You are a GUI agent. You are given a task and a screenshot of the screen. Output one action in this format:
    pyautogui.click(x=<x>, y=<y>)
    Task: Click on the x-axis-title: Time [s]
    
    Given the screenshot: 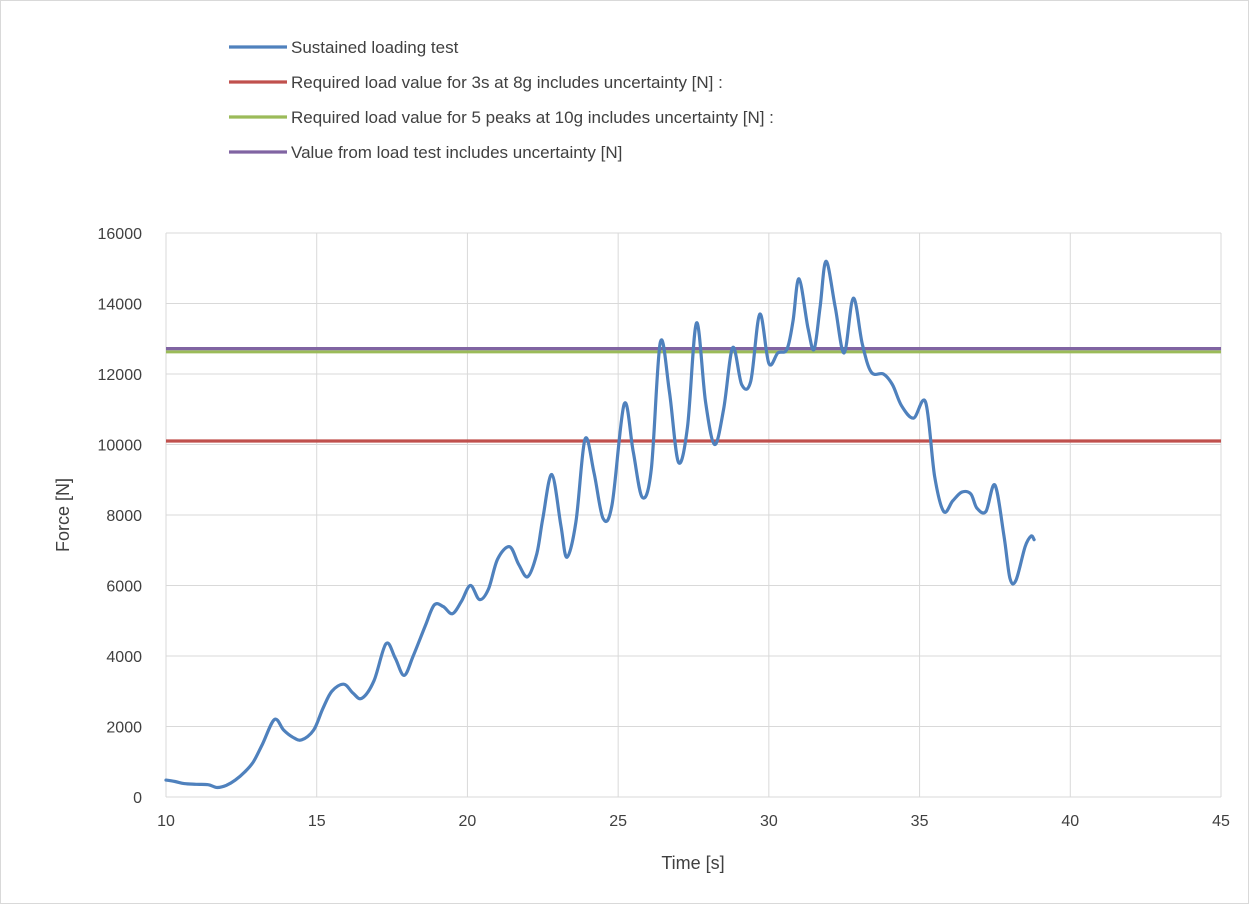 What is the action you would take?
    pyautogui.click(x=692, y=863)
    